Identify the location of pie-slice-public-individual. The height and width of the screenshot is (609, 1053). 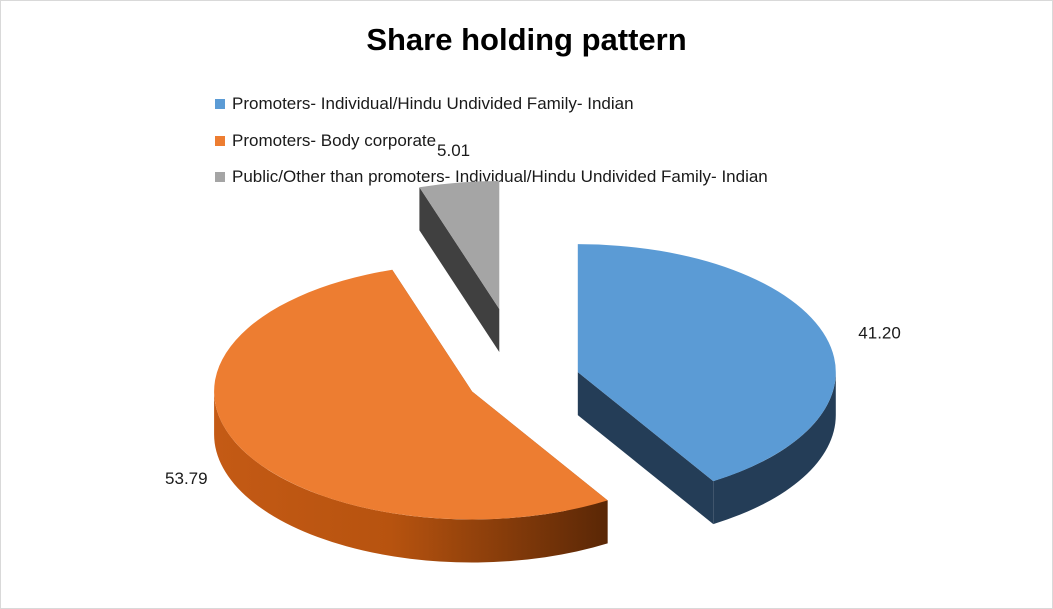
(459, 266).